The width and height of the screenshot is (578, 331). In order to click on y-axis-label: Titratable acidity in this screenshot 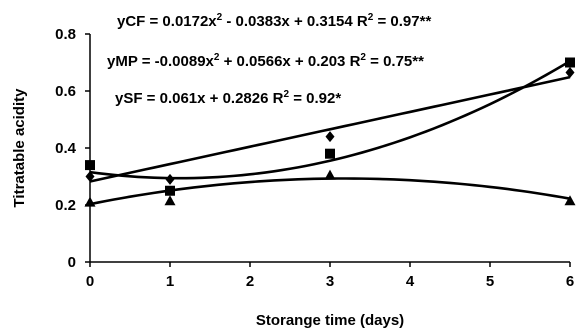, I will do `click(19, 148)`.